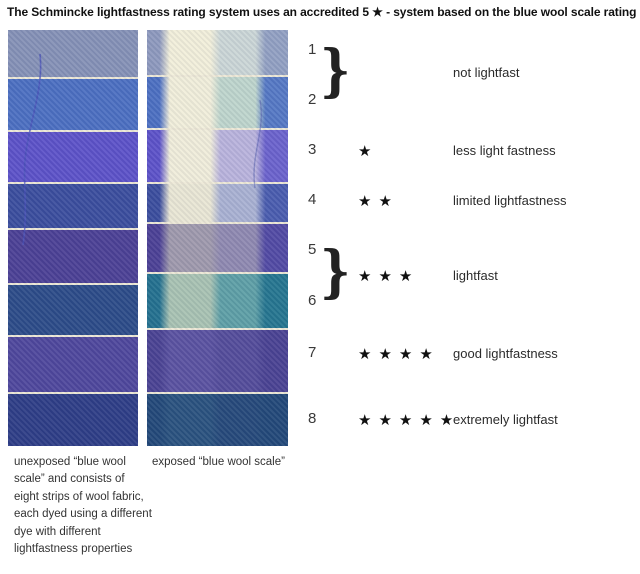  Describe the element at coordinates (504, 150) in the screenshot. I see `rating-label: less light fastness` at that location.